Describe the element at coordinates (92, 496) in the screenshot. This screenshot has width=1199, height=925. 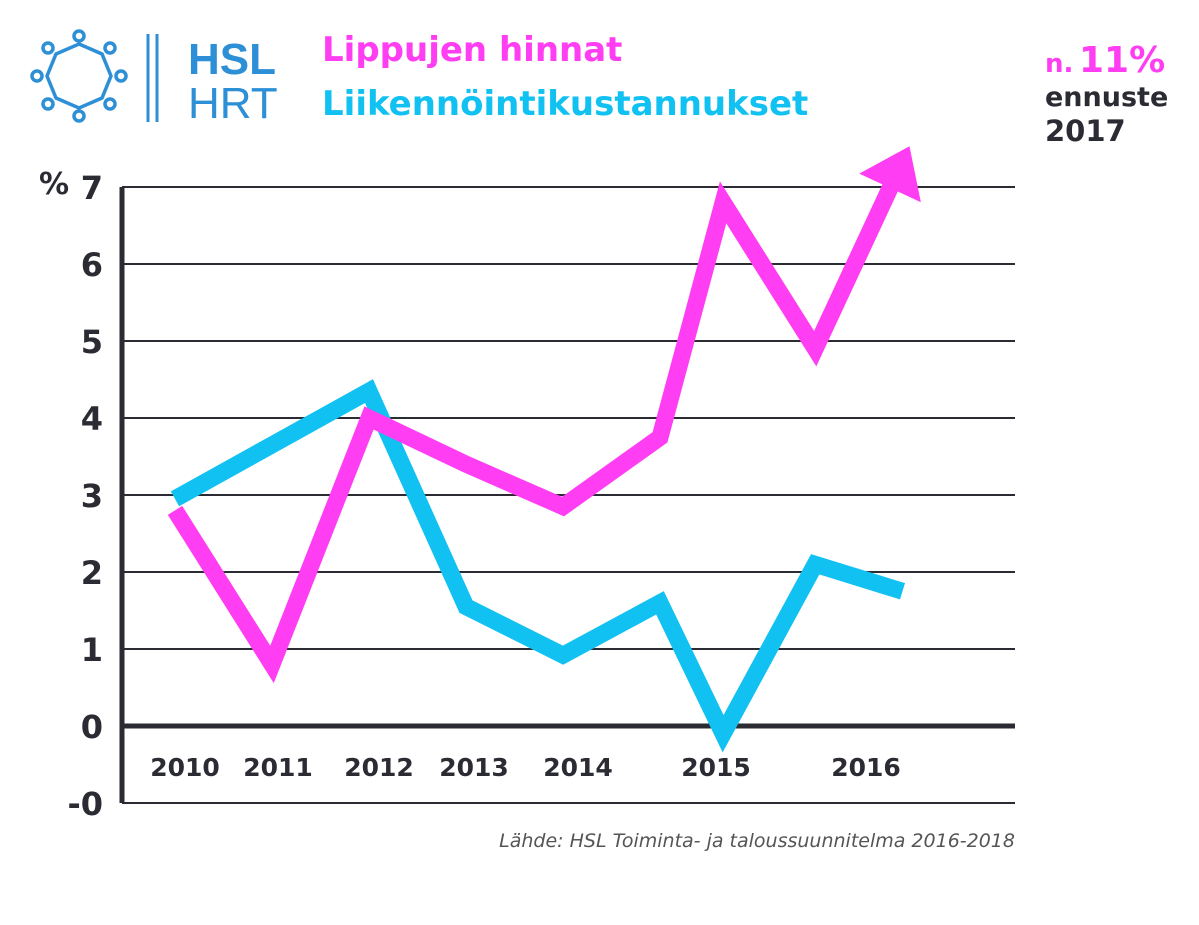
I see `y-tick-label: 3` at that location.